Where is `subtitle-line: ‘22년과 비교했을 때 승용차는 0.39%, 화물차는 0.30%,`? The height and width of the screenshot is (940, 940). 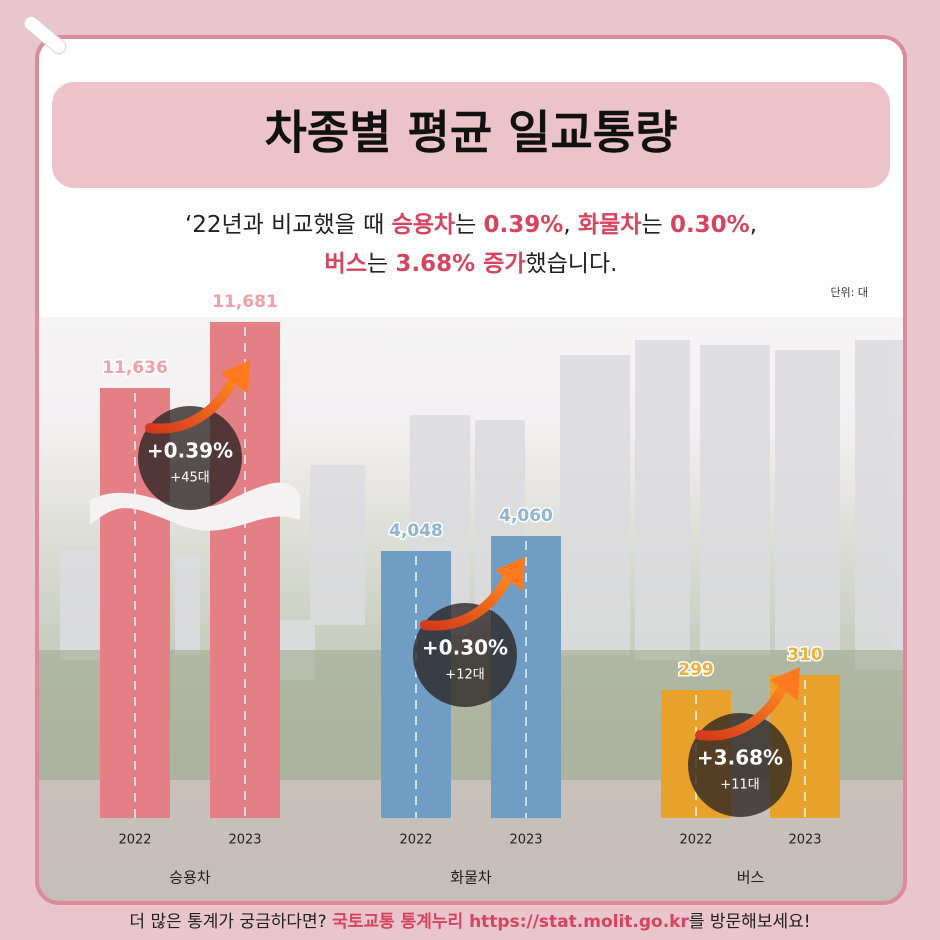
subtitle-line: ‘22년과 비교했을 때 승용차는 0.39%, 화물차는 0.30%, is located at coordinates (471, 225).